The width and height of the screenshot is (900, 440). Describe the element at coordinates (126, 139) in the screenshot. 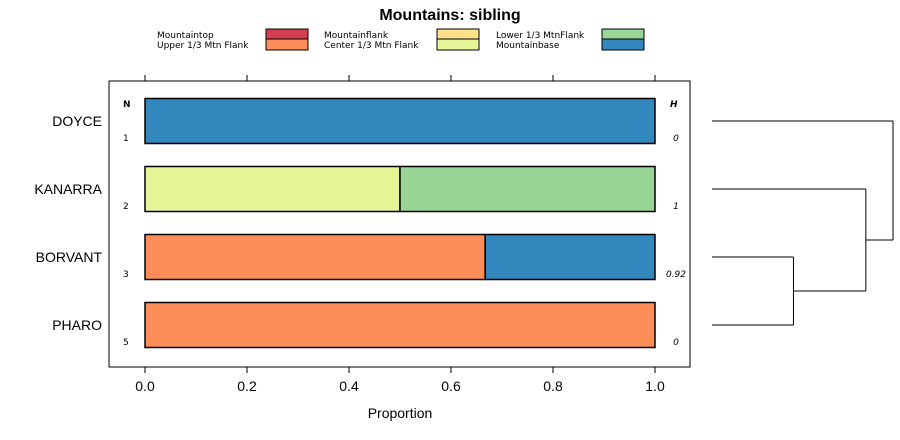

I see `n-value-doyce: 1` at that location.